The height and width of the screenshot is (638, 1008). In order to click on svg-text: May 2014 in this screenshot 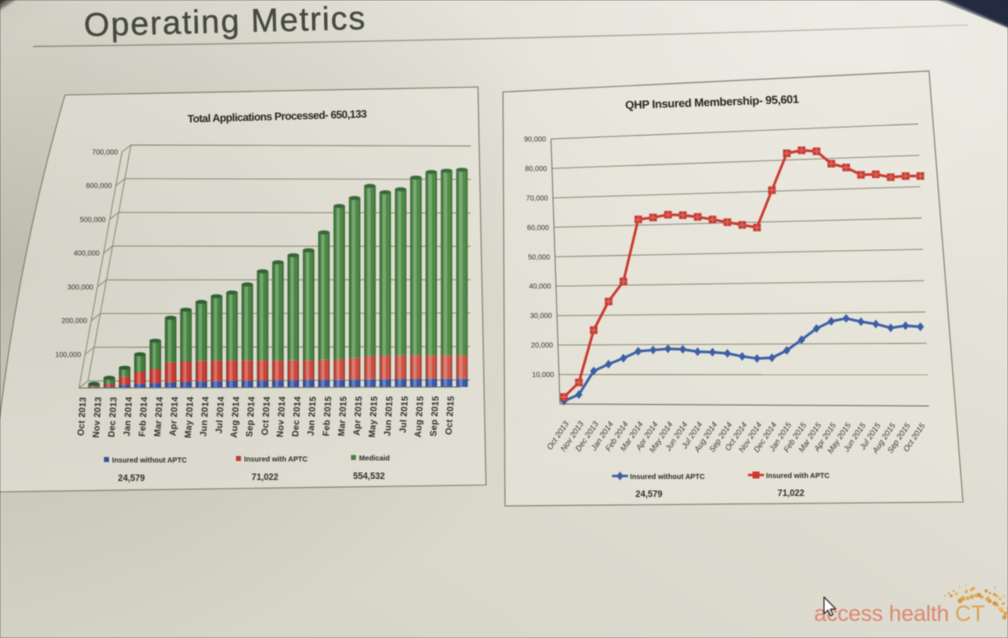, I will do `click(189, 417)`.